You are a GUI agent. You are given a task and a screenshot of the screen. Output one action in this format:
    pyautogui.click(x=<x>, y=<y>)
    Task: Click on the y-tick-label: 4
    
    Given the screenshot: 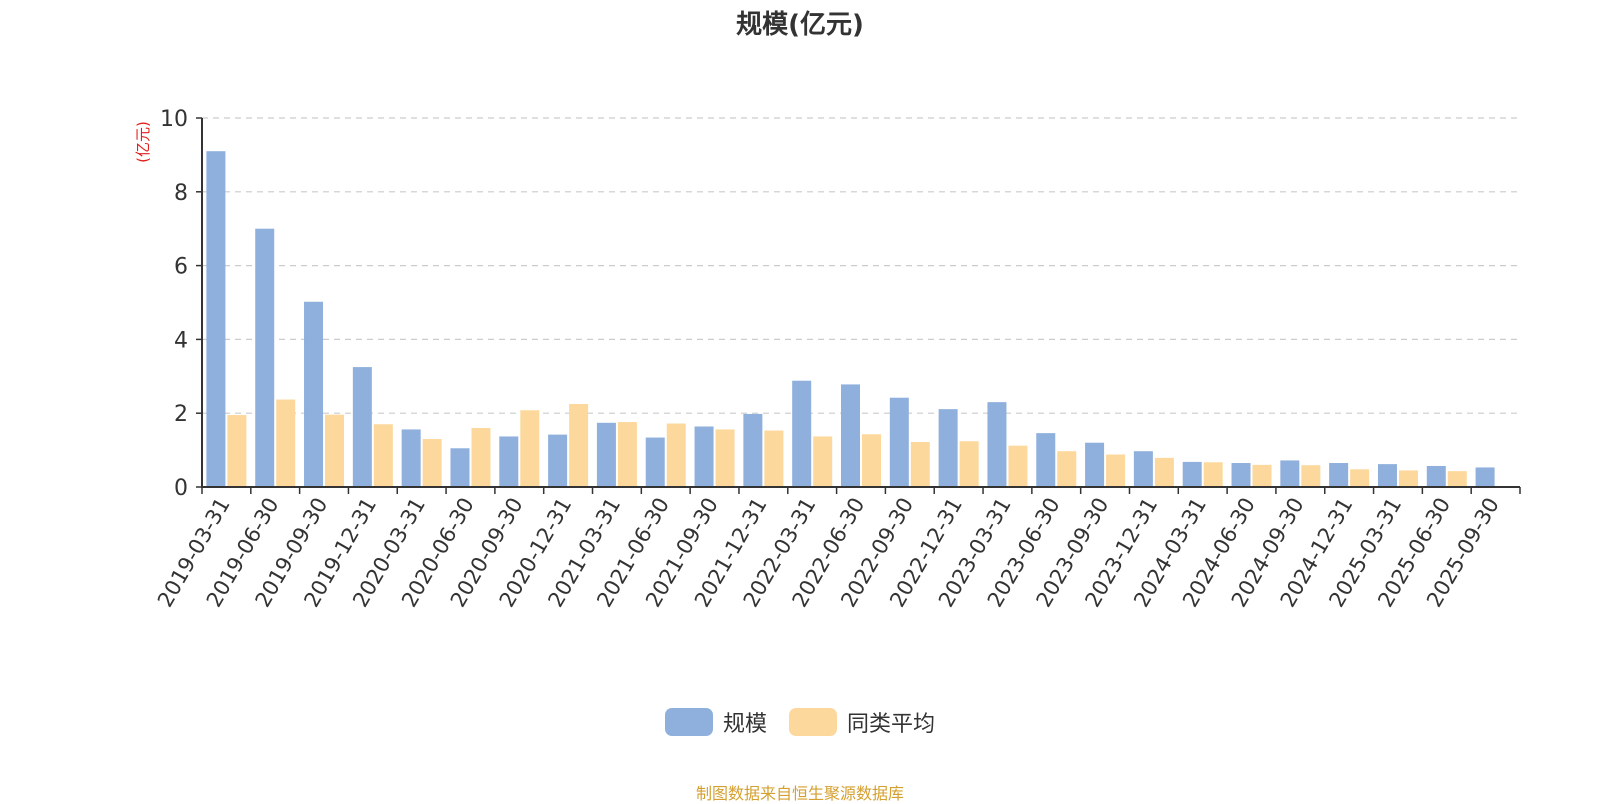 What is the action you would take?
    pyautogui.click(x=181, y=340)
    